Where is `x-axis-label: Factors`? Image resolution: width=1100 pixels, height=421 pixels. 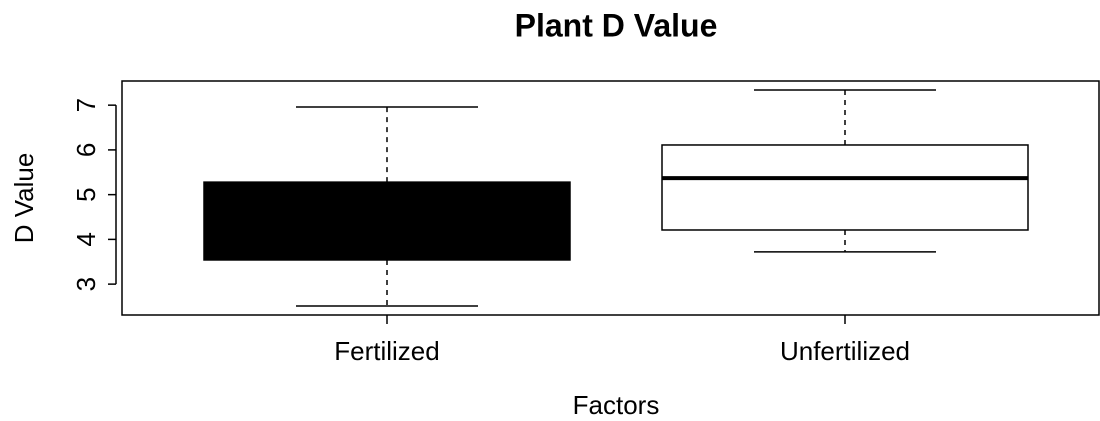
x-axis-label: Factors is located at coordinates (616, 405).